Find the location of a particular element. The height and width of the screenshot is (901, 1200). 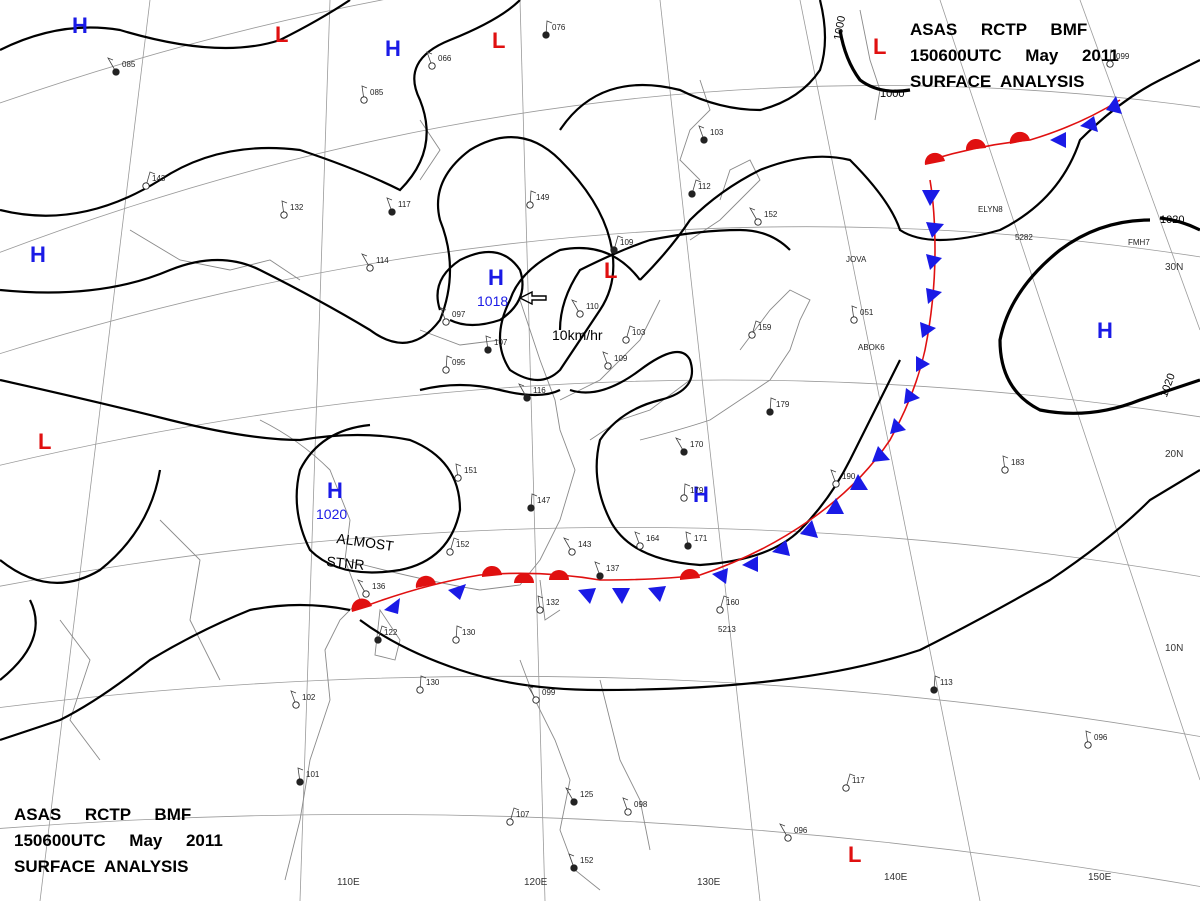

station-pressure: 183 is located at coordinates (1018, 462).